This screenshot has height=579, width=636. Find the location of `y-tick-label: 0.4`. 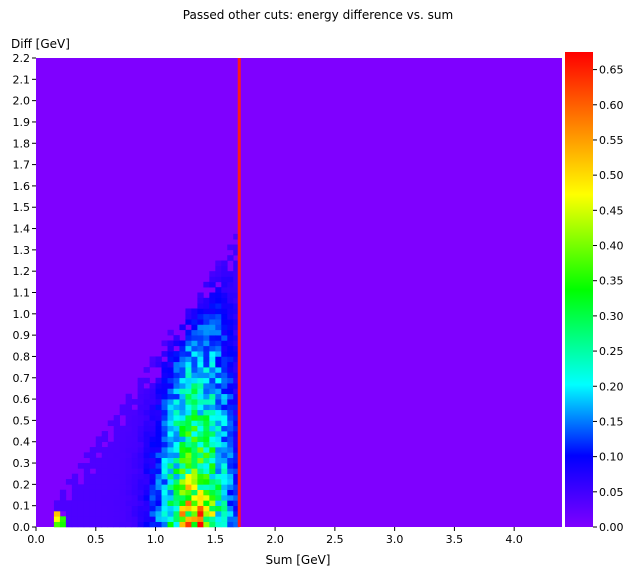

y-tick-label: 0.4 is located at coordinates (22, 442).